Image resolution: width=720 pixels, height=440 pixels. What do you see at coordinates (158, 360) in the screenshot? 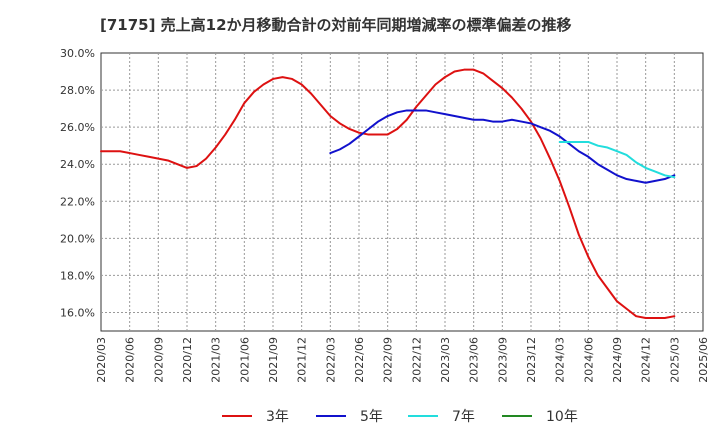
I see `x-tick-label: 2020/09` at bounding box center [158, 360].